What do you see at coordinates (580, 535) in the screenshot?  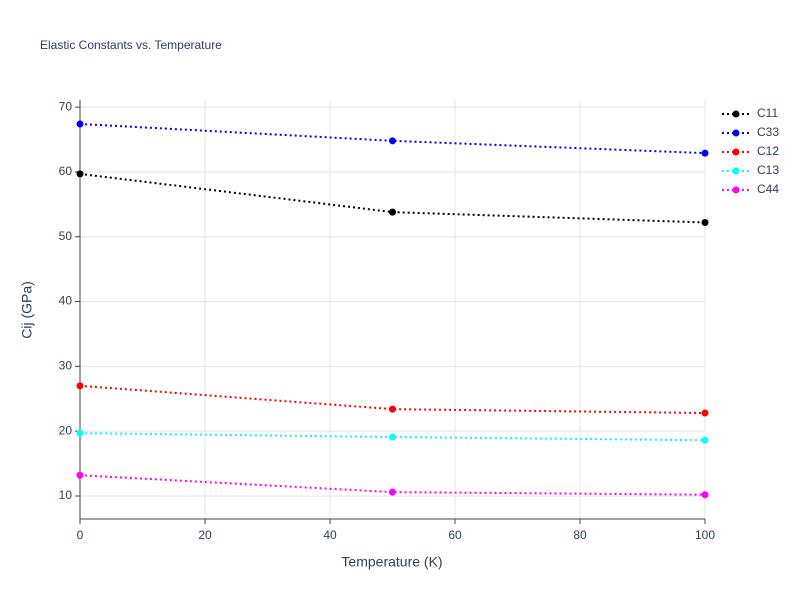 I see `x-tick-label: 80` at bounding box center [580, 535].